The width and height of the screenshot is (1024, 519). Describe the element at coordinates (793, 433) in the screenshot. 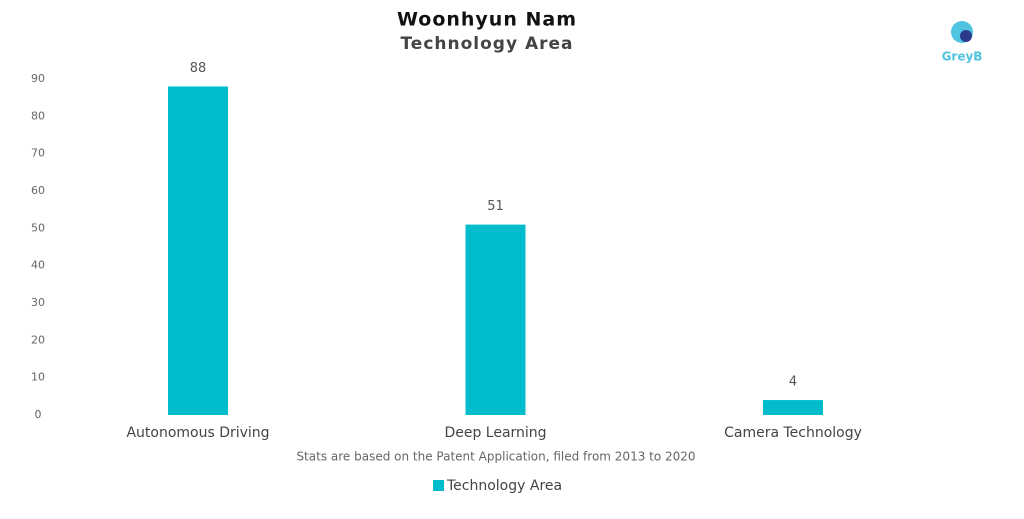

I see `x-tick-label: Camera Technology` at that location.